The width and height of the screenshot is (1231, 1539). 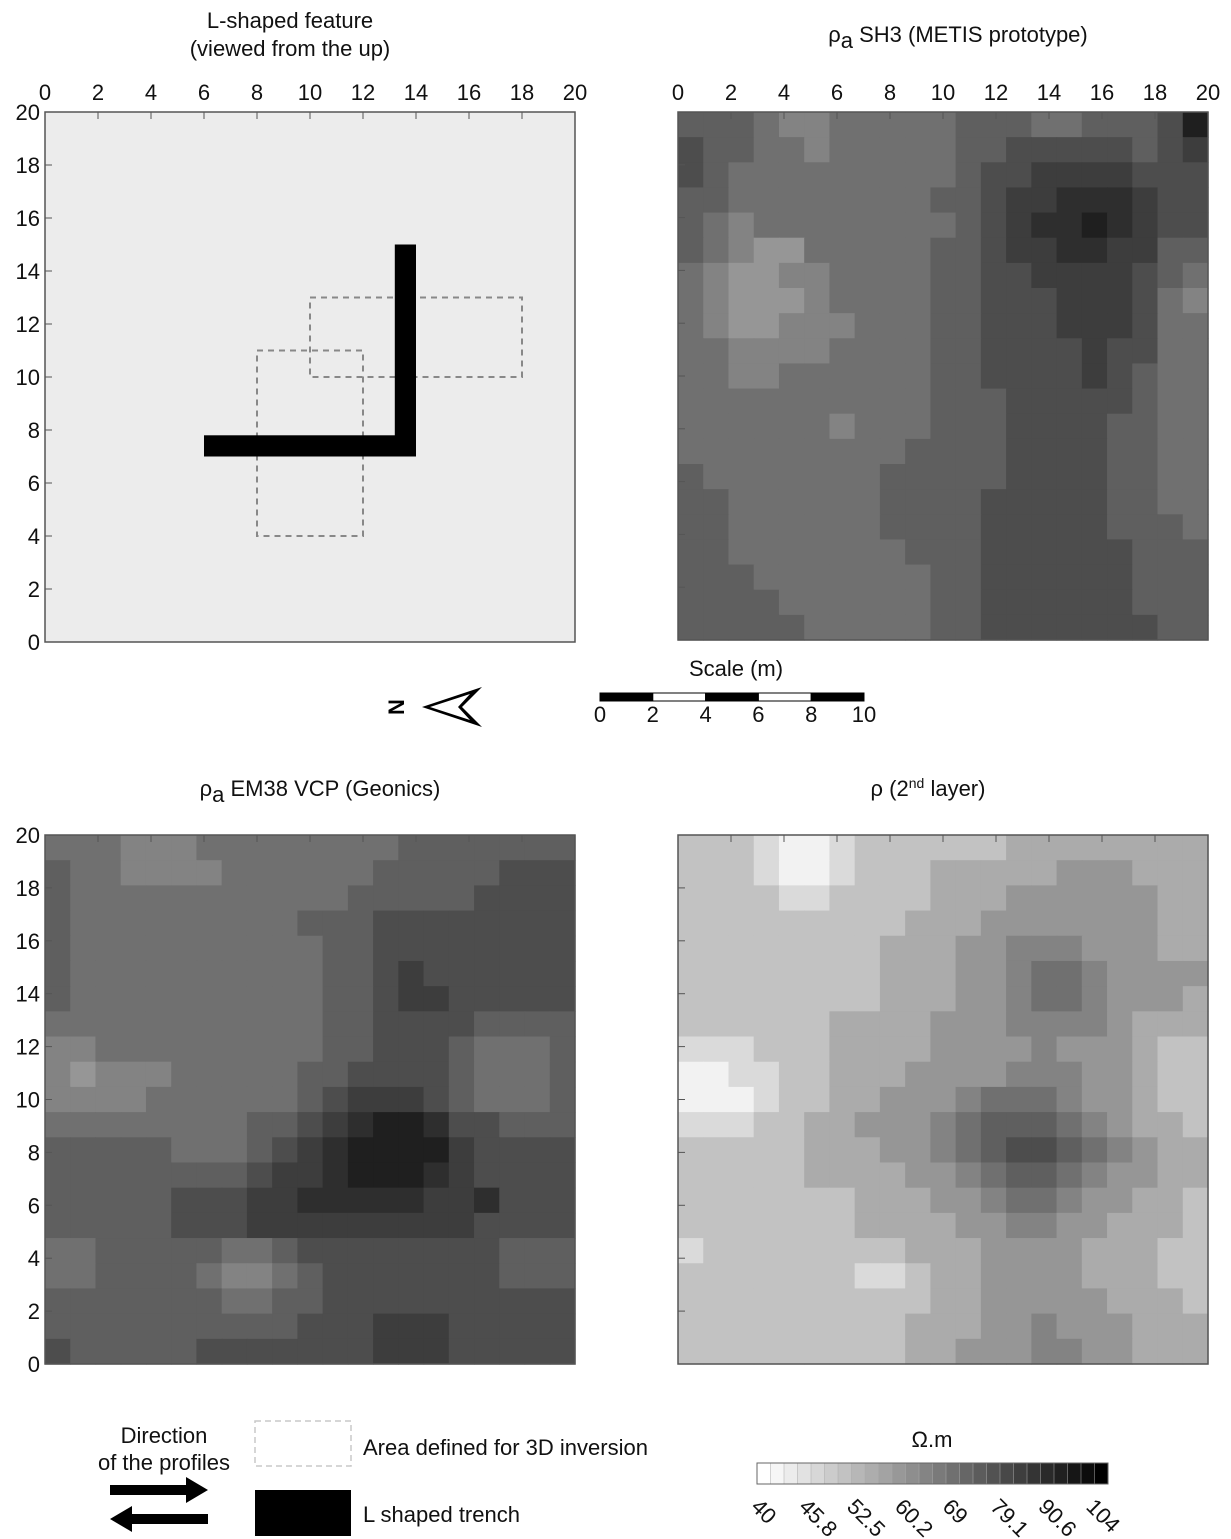 I want to click on panel3-ytick-label: 8, so click(x=34, y=1152).